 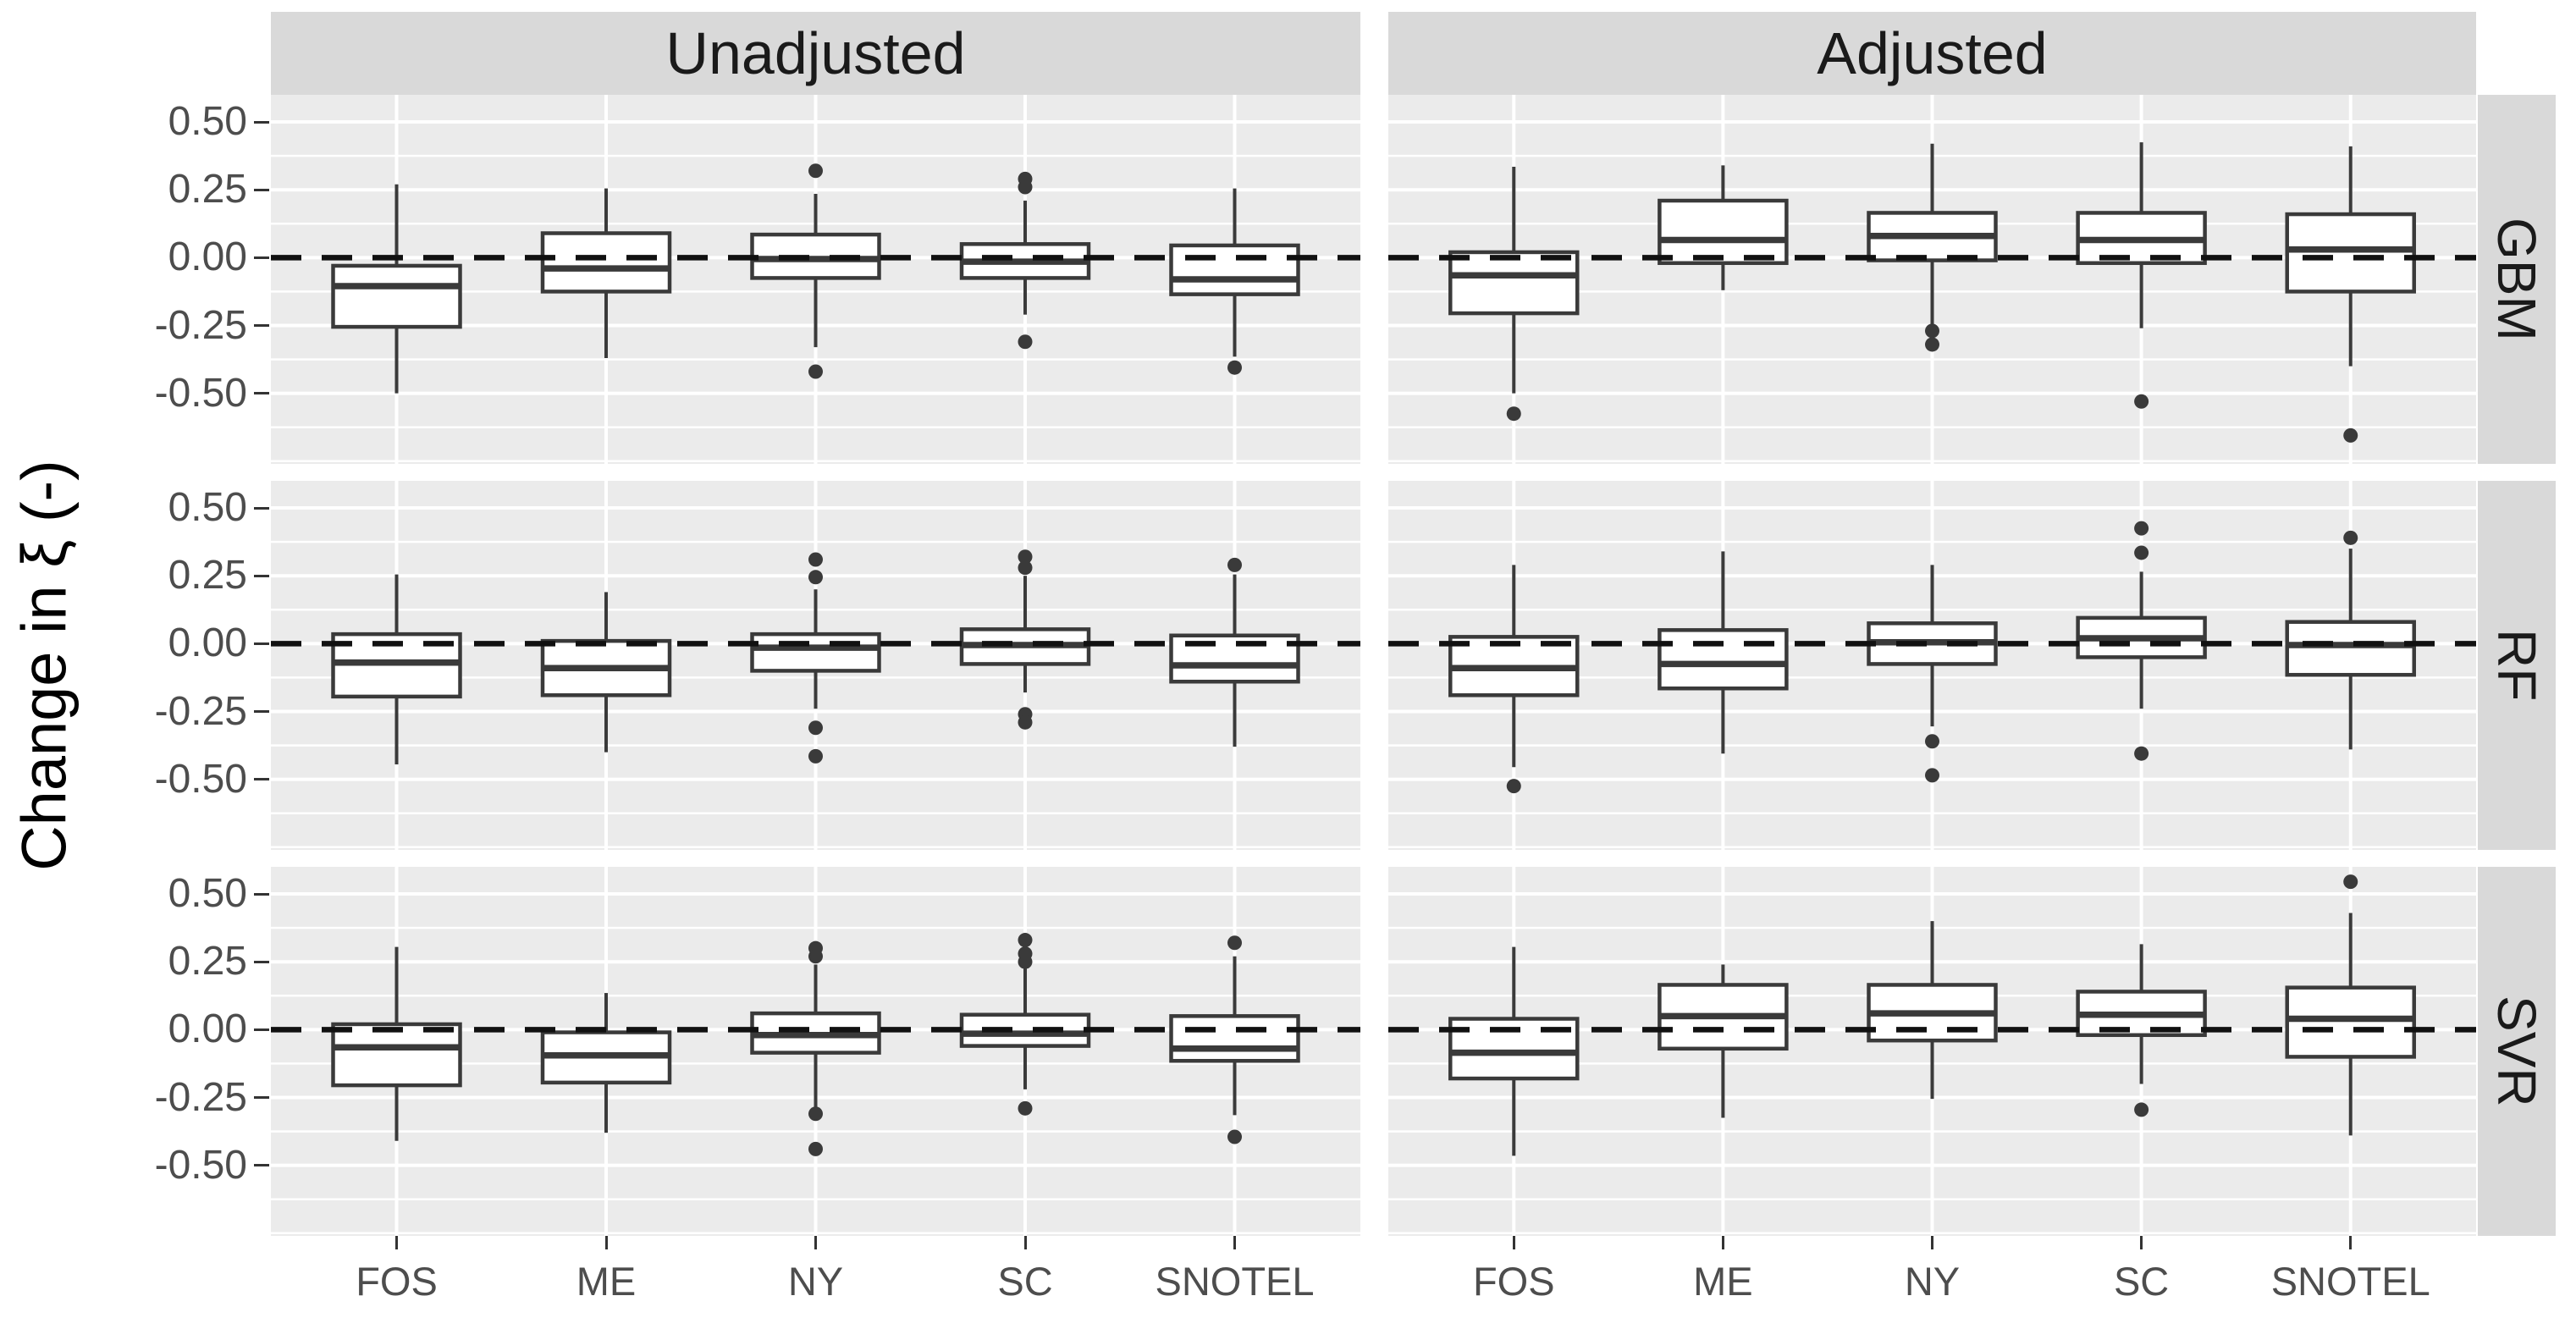 I want to click on x-category-label-adjusted-snotel: SNOTEL, so click(x=2350, y=1281).